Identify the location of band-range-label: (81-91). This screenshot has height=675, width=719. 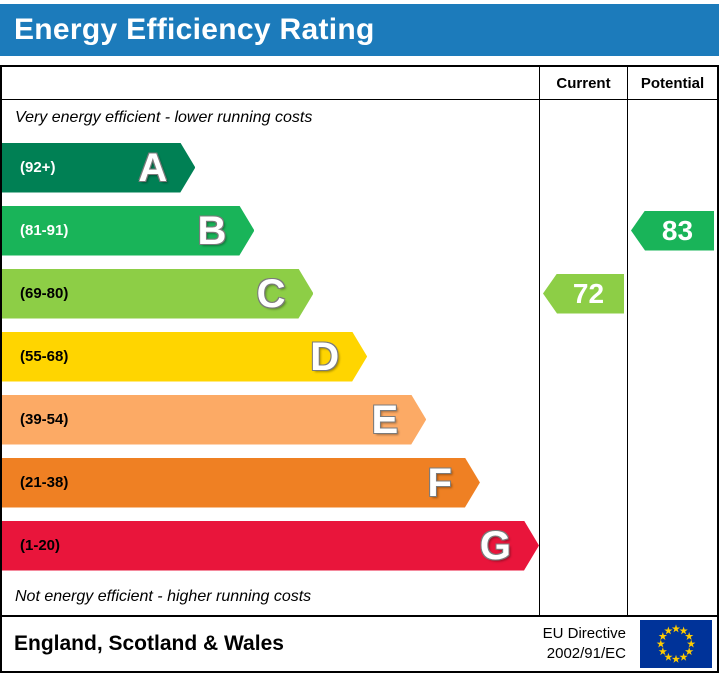
(44, 230).